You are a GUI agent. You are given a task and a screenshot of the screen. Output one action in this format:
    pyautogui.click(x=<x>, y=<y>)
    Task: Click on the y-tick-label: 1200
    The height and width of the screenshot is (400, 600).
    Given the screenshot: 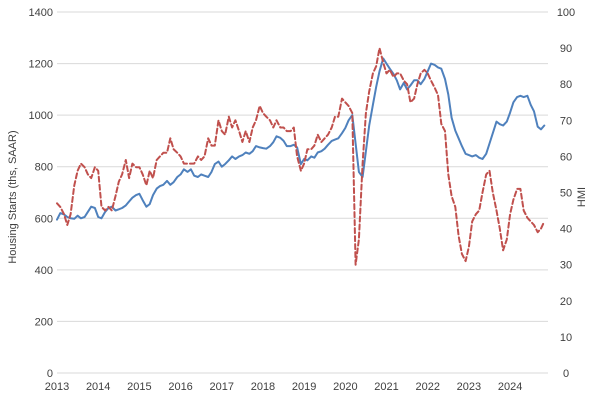 What is the action you would take?
    pyautogui.click(x=41, y=65)
    